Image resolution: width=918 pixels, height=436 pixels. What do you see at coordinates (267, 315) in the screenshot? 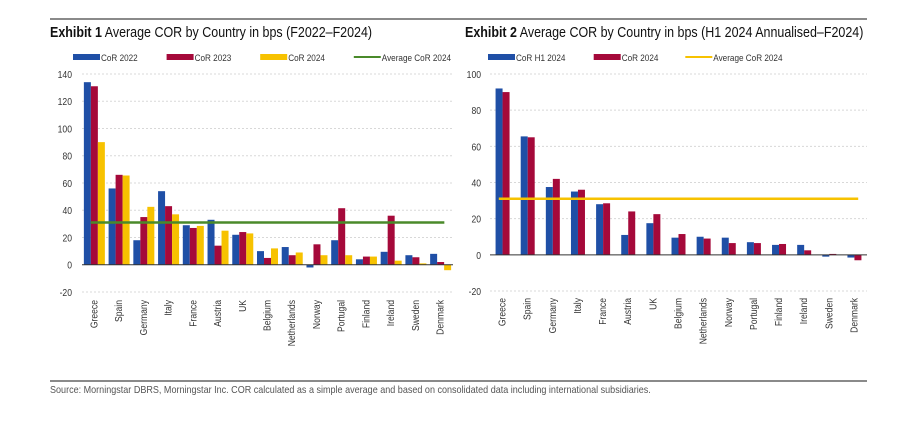
I see `x-category-label: Belgium` at bounding box center [267, 315].